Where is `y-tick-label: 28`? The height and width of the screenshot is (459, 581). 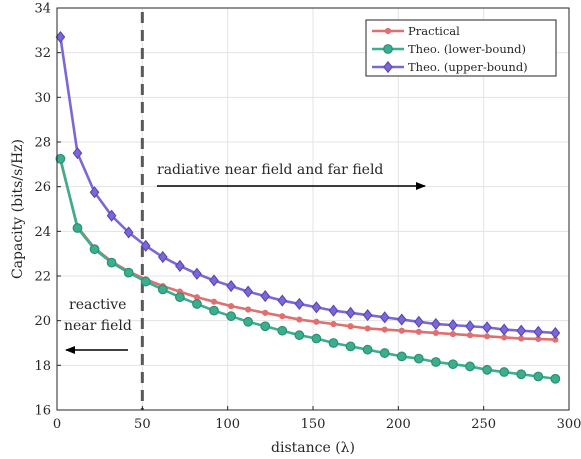
y-tick-label: 28 is located at coordinates (42, 143).